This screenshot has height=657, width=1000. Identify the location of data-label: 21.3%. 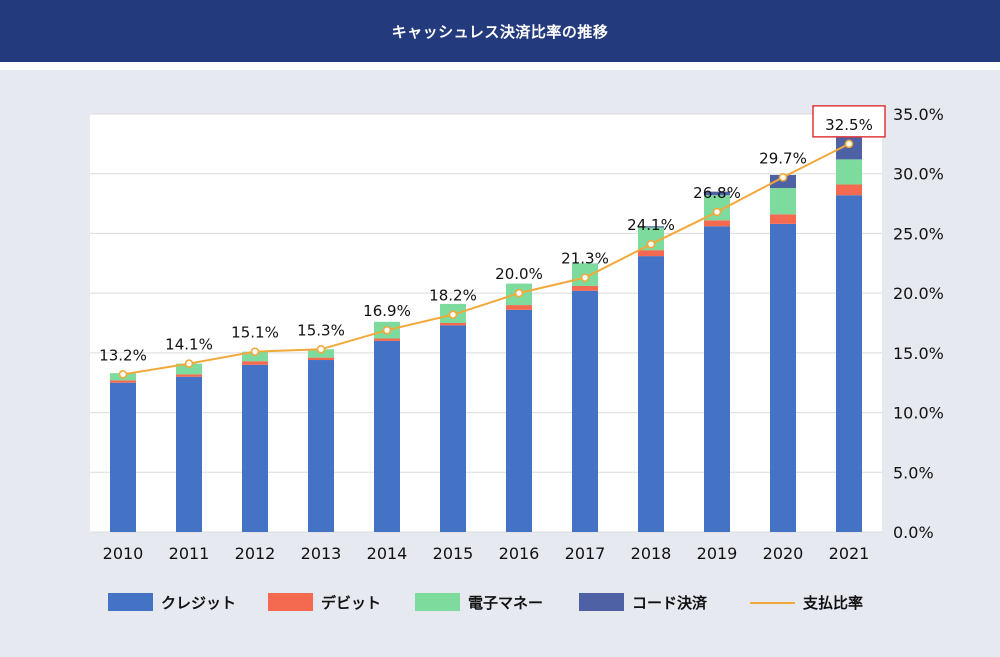
(585, 259).